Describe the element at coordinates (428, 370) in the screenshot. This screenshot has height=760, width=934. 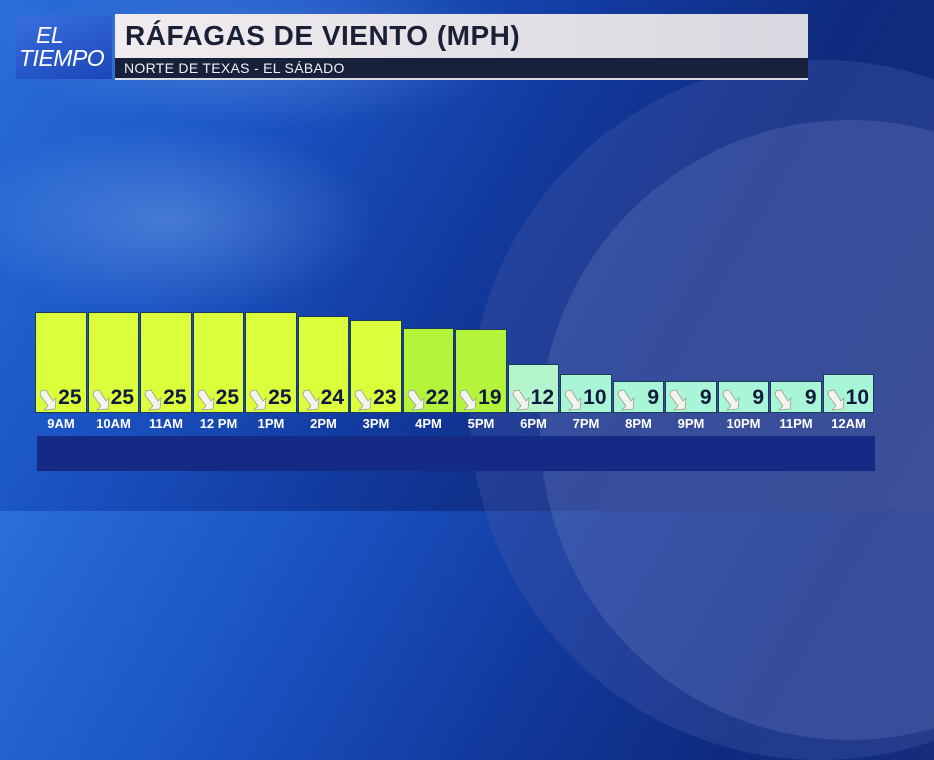
I see `bar-4pm: 22` at that location.